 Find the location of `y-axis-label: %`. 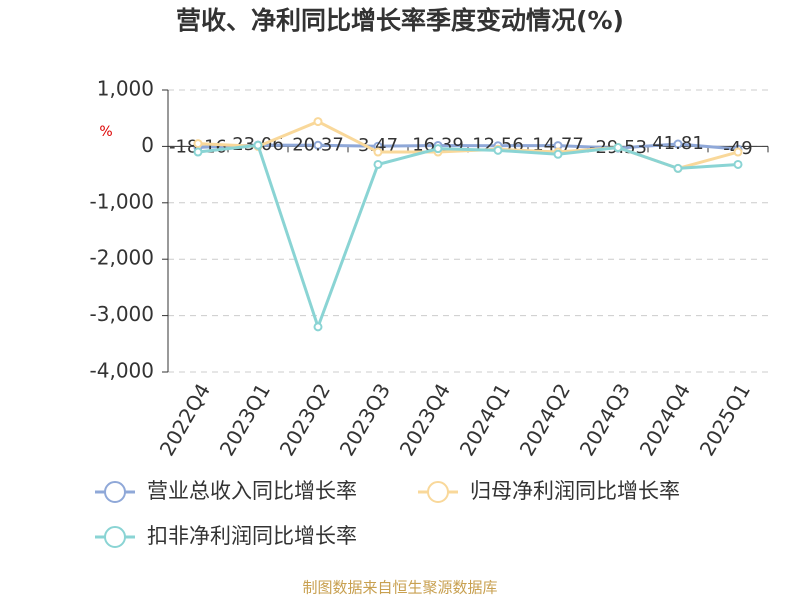

y-axis-label: % is located at coordinates (105, 132).